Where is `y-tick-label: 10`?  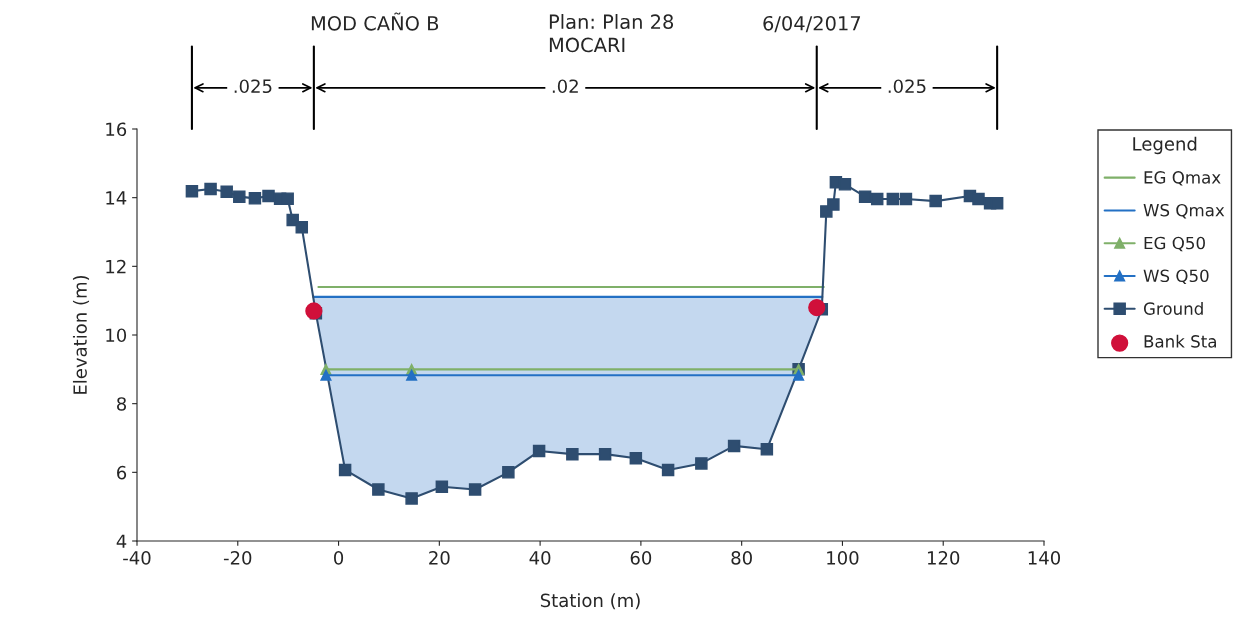 y-tick-label: 10 is located at coordinates (116, 335).